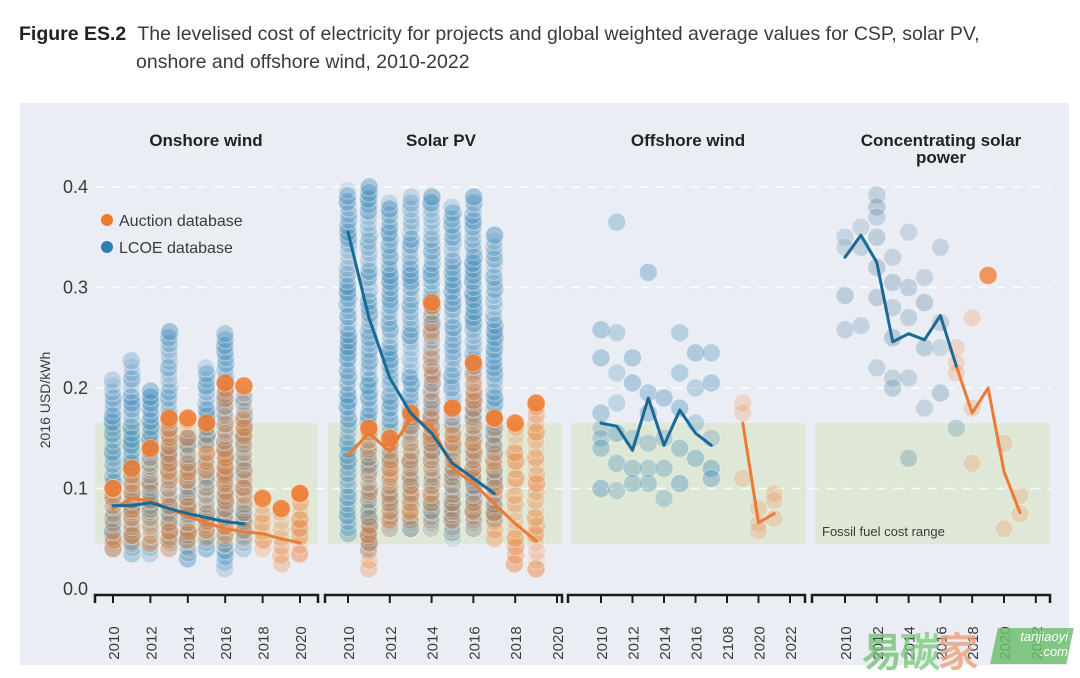 The height and width of the screenshot is (678, 1080). What do you see at coordinates (941, 140) in the screenshot?
I see `panel-title: Concentrating solar` at bounding box center [941, 140].